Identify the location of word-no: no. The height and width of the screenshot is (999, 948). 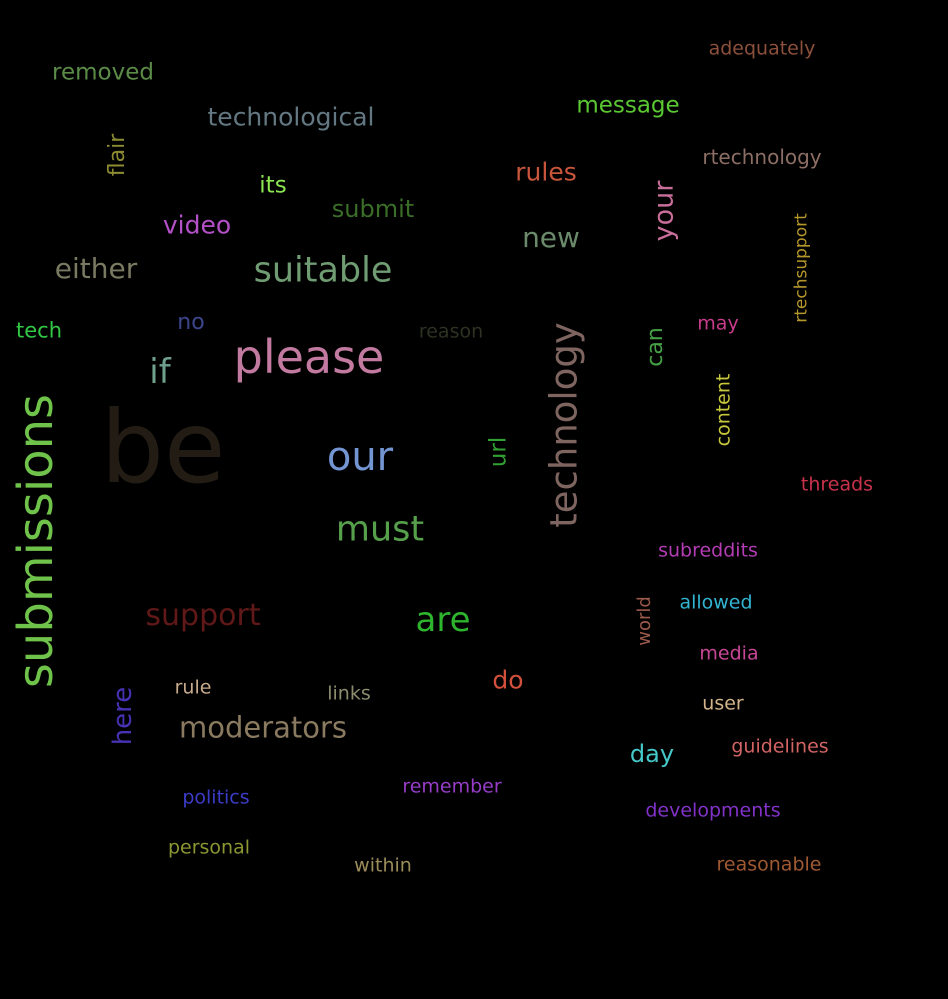
(191, 322).